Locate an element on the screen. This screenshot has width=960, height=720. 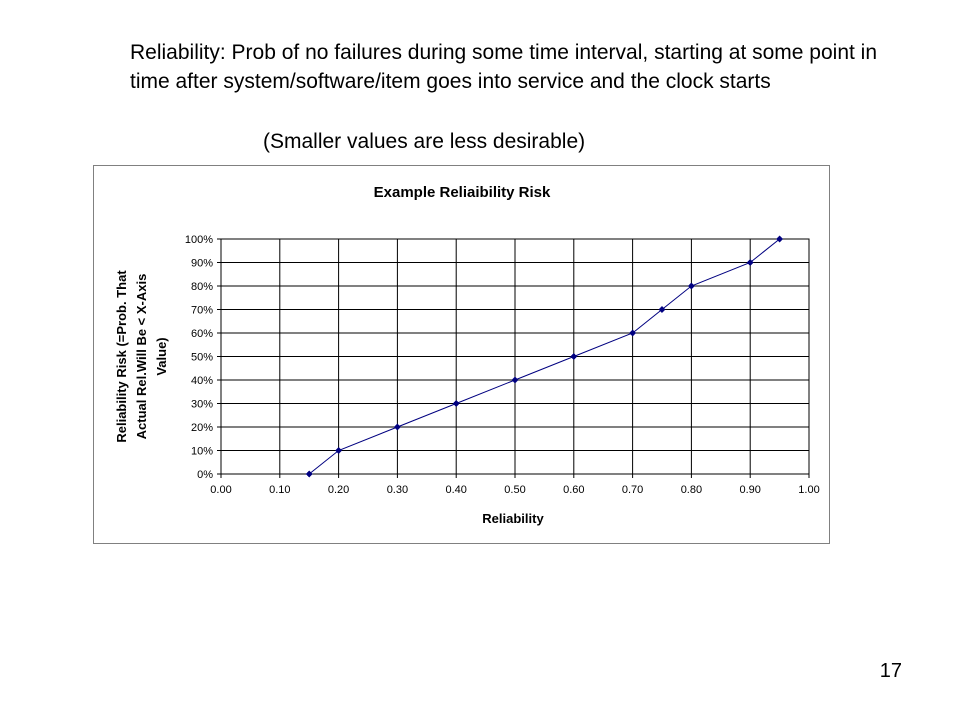
y-axis-ticks: 0% 10% 20% 30% 40% 50% 60% 70% 80% 90% 100% is located at coordinates (203, 357).